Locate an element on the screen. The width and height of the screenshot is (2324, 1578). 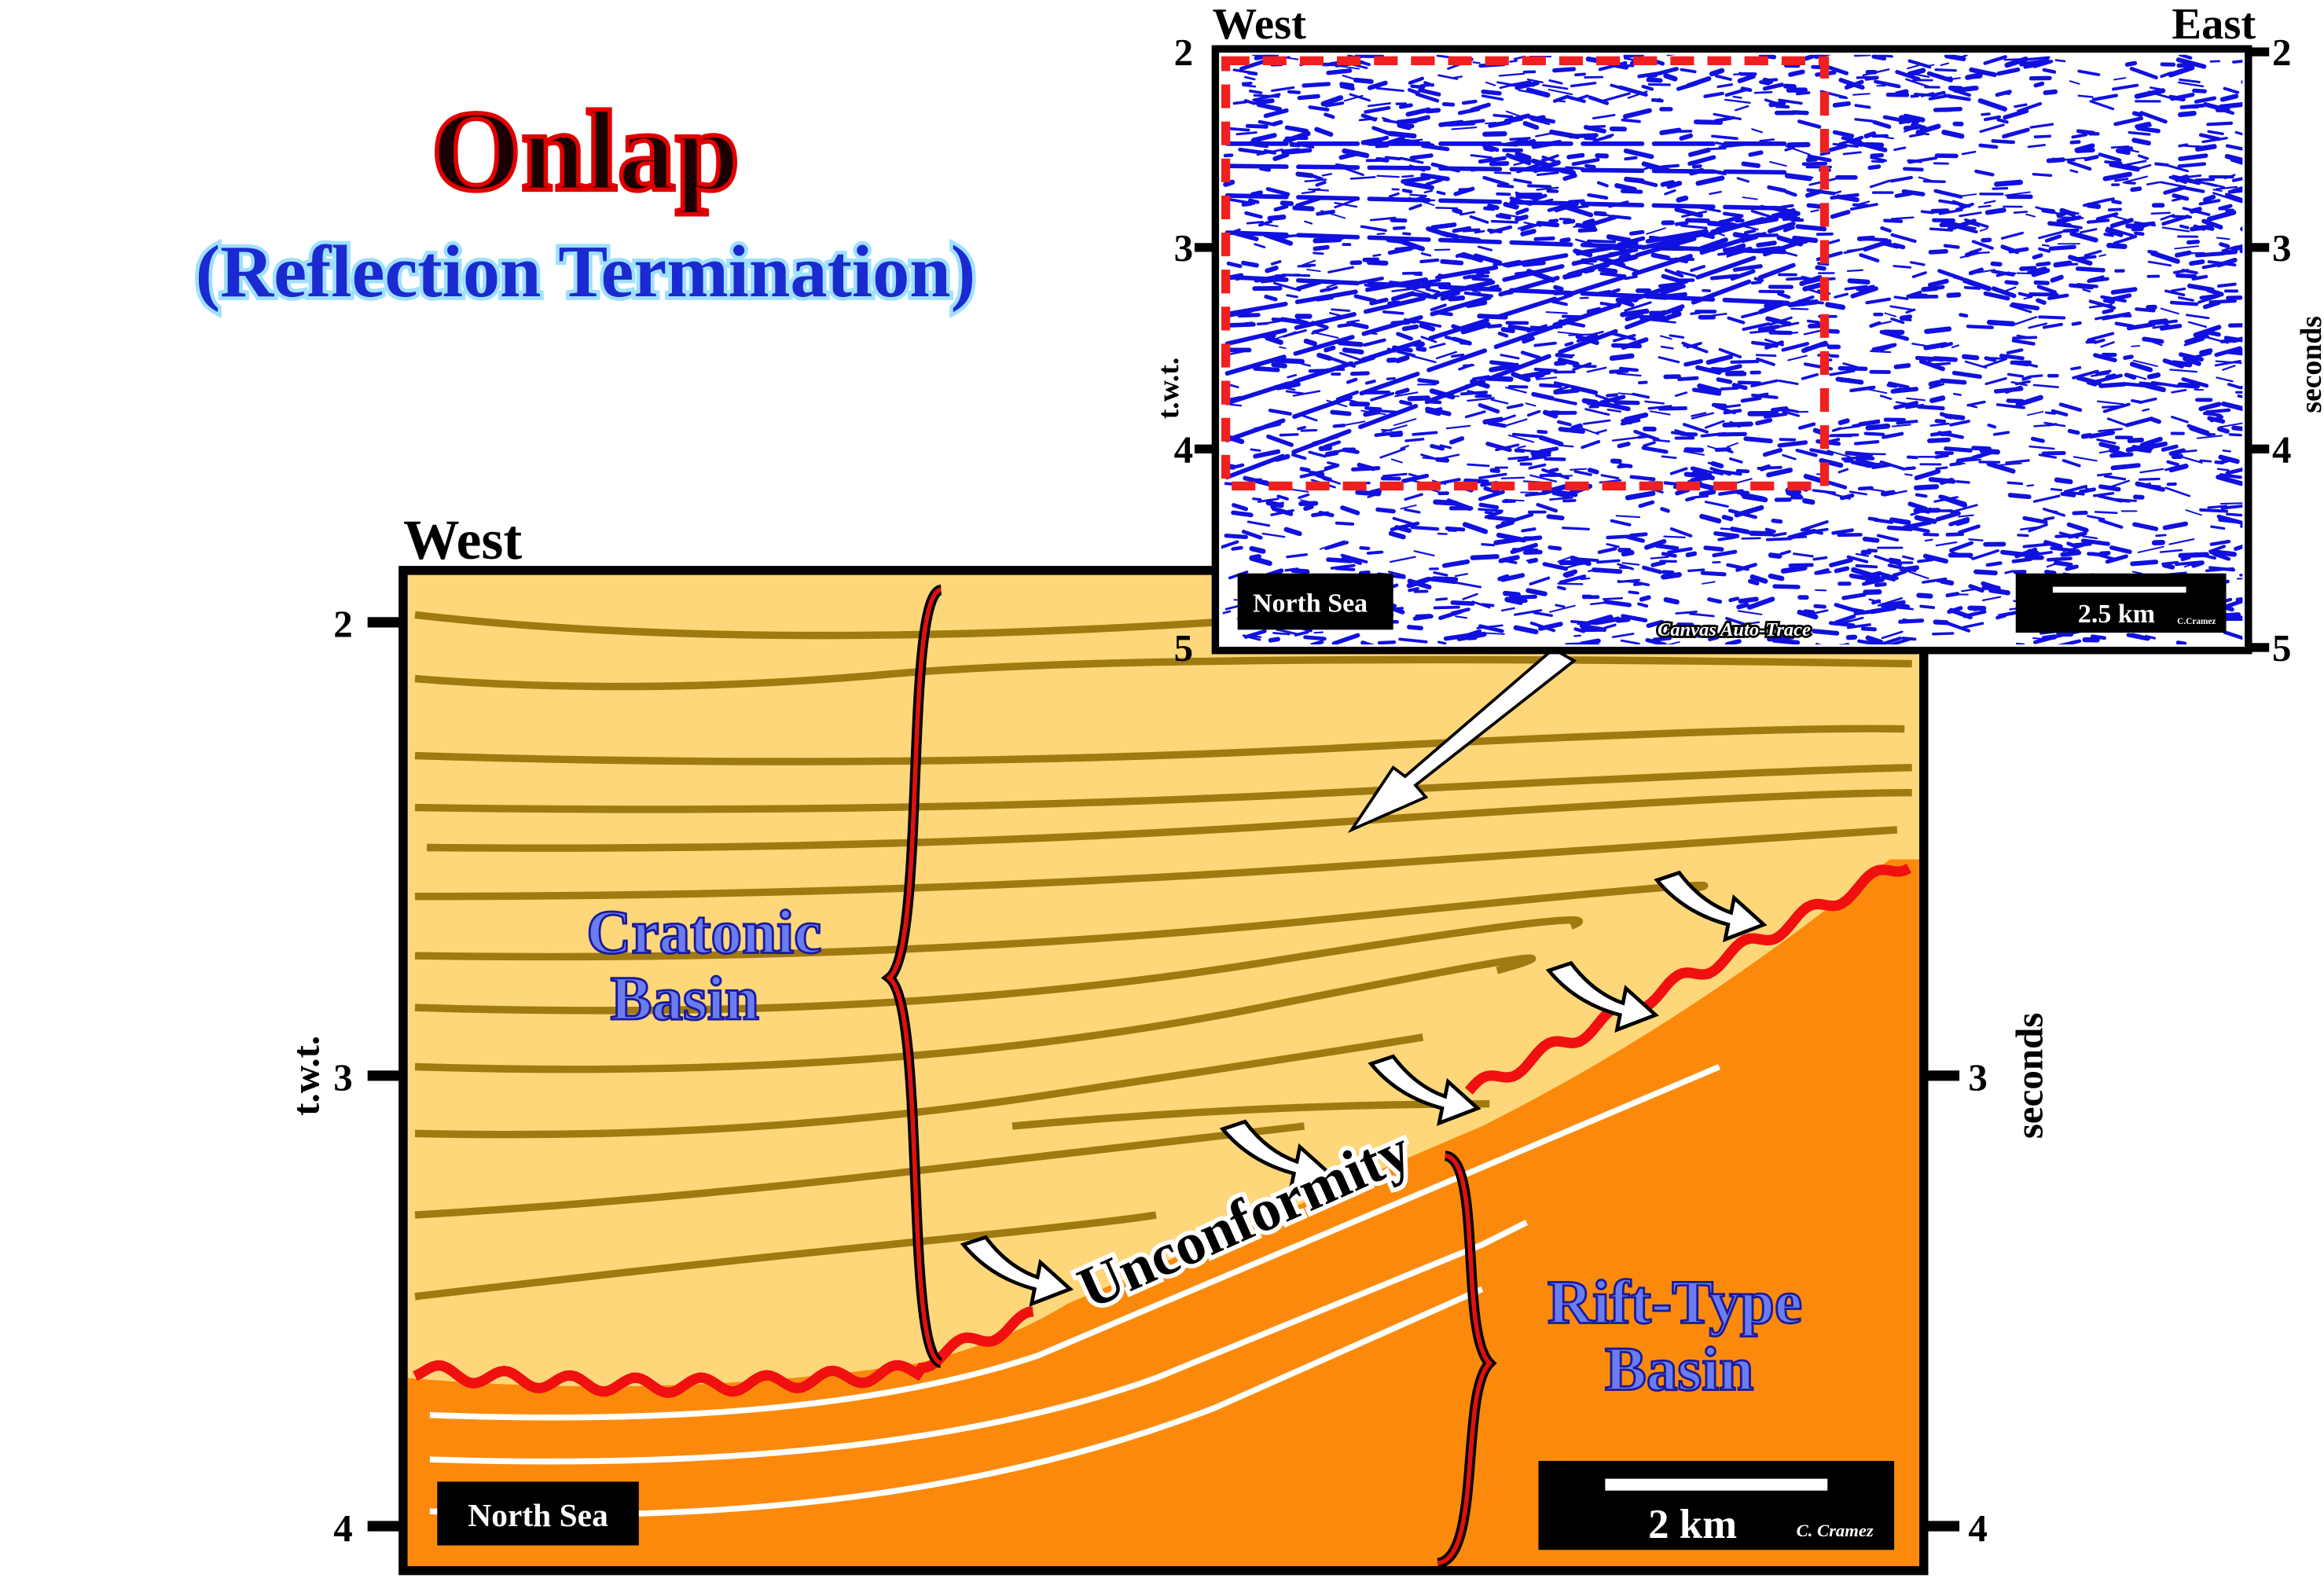
cratonic-label: Cratonic is located at coordinates (703, 932).